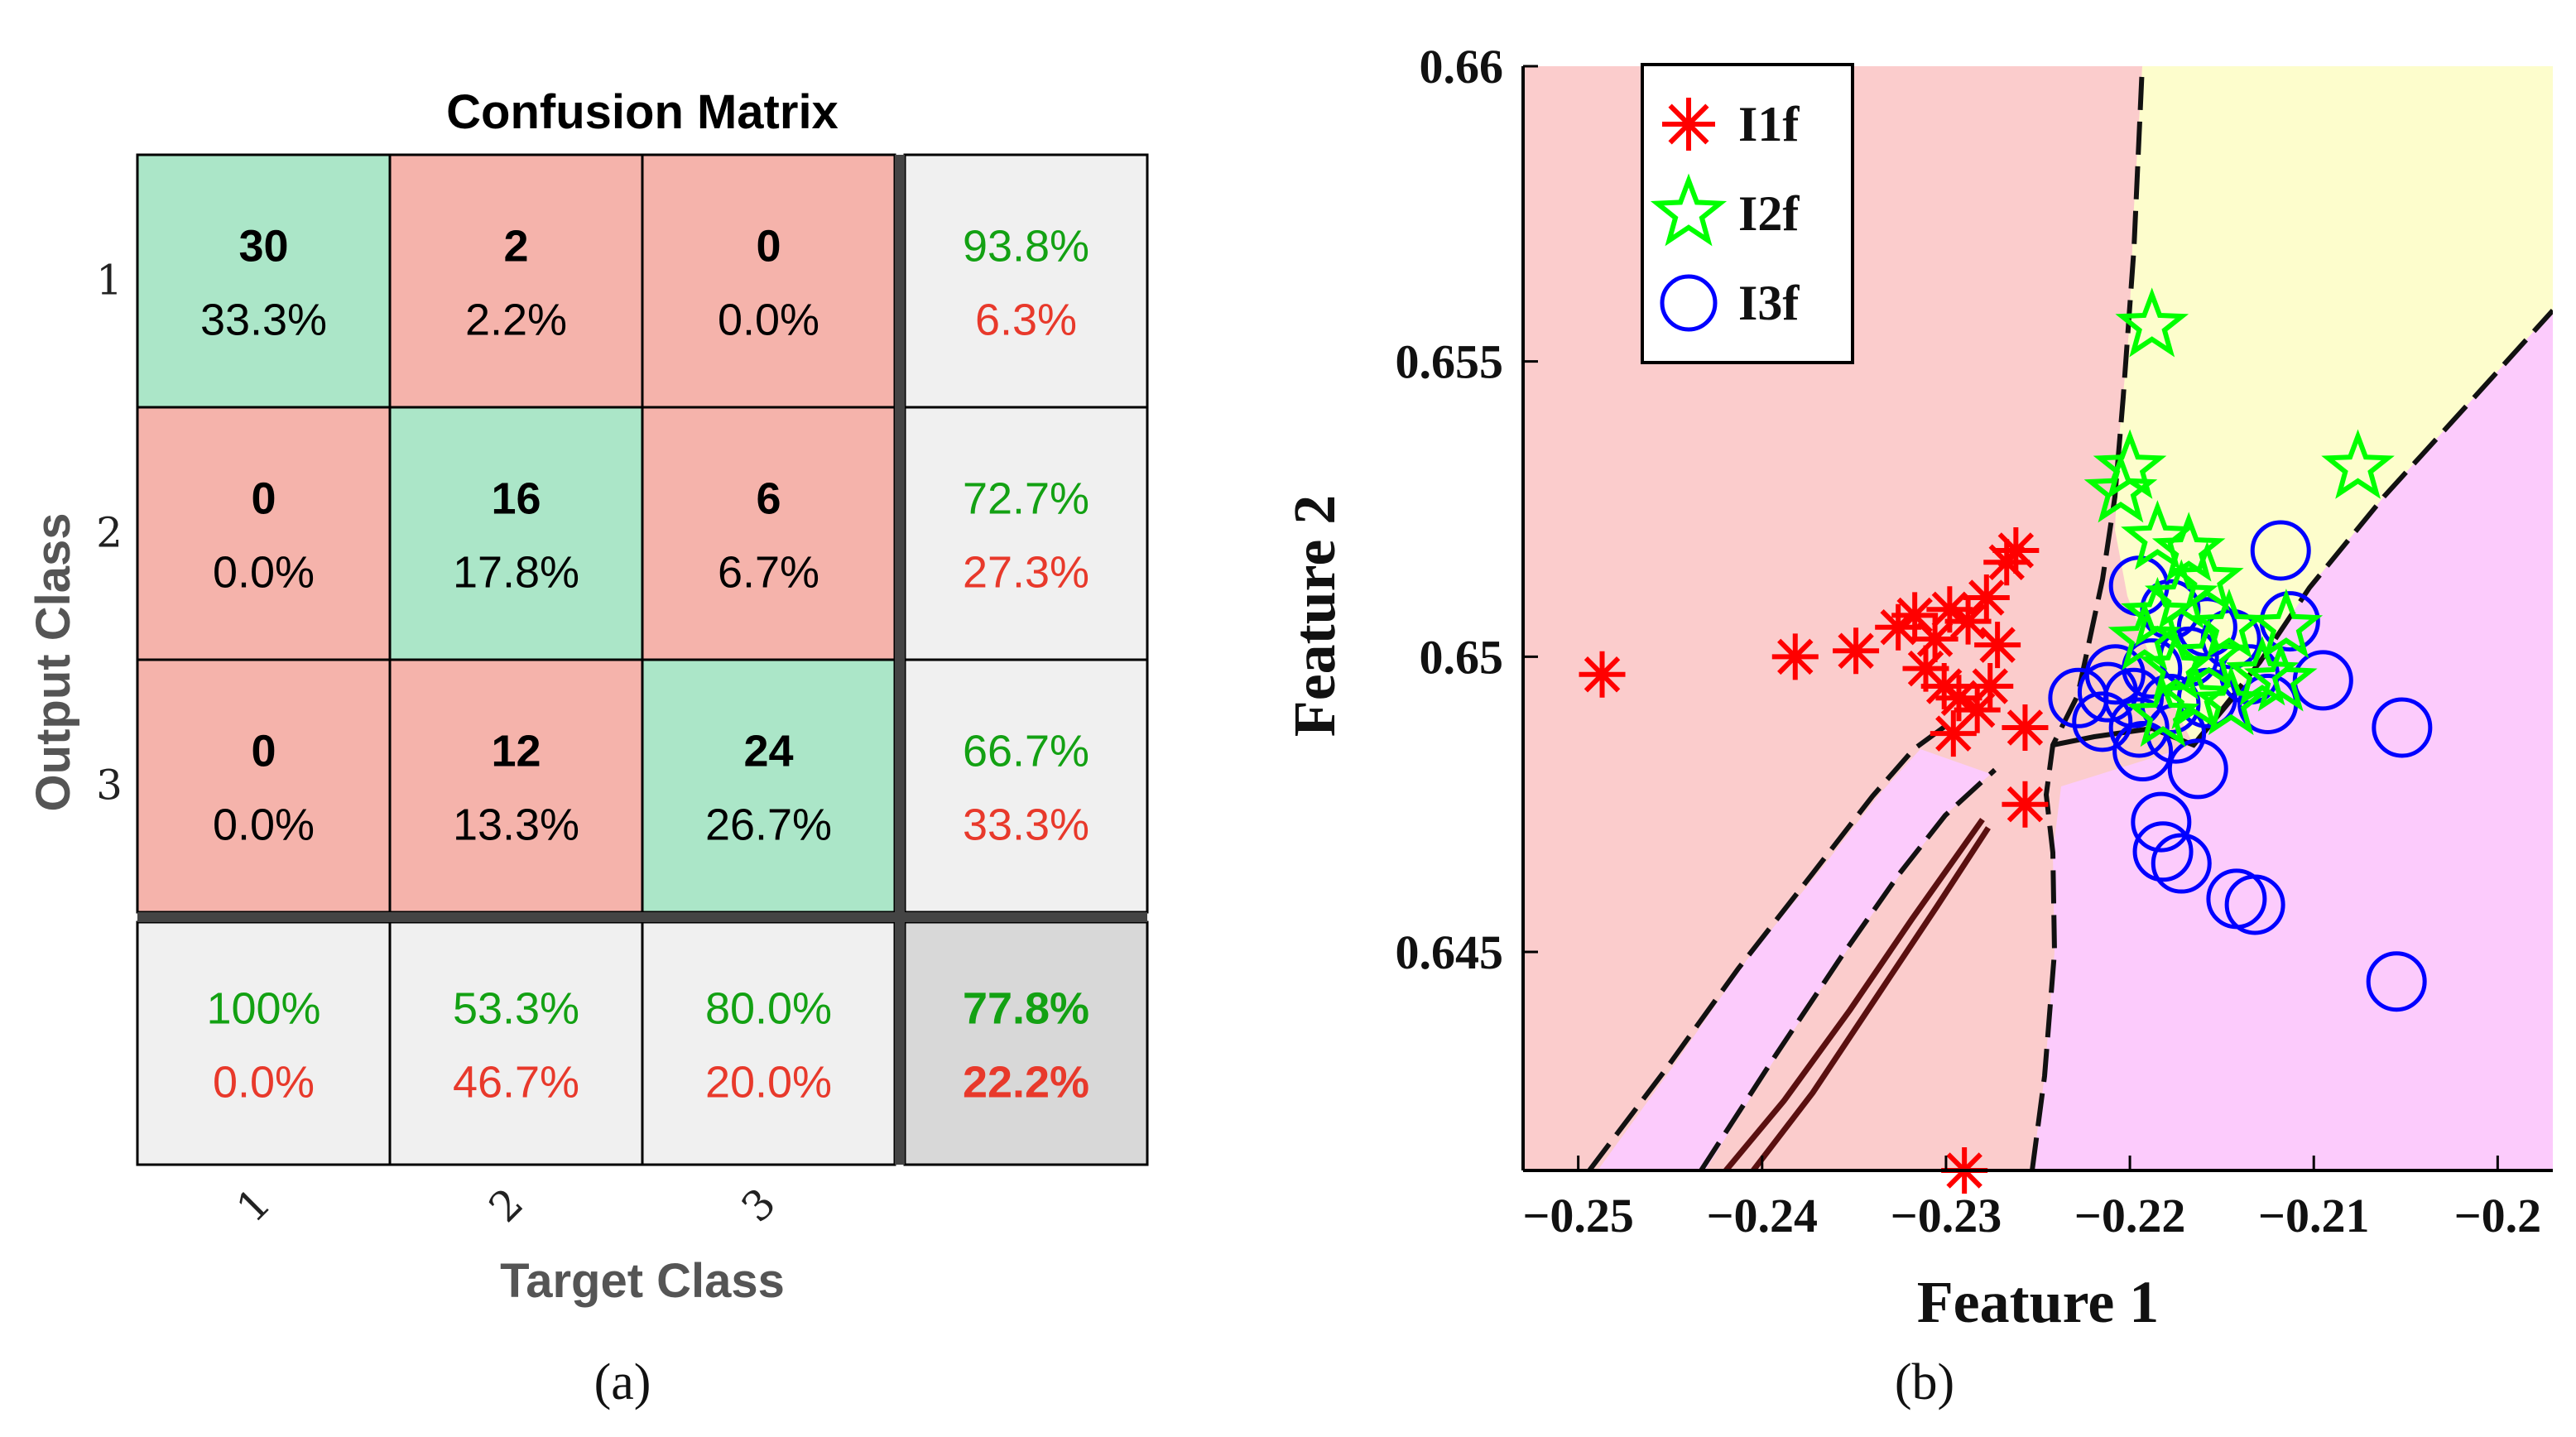  I want to click on column-summary-cell-percent: 20.0%, so click(768, 1083).